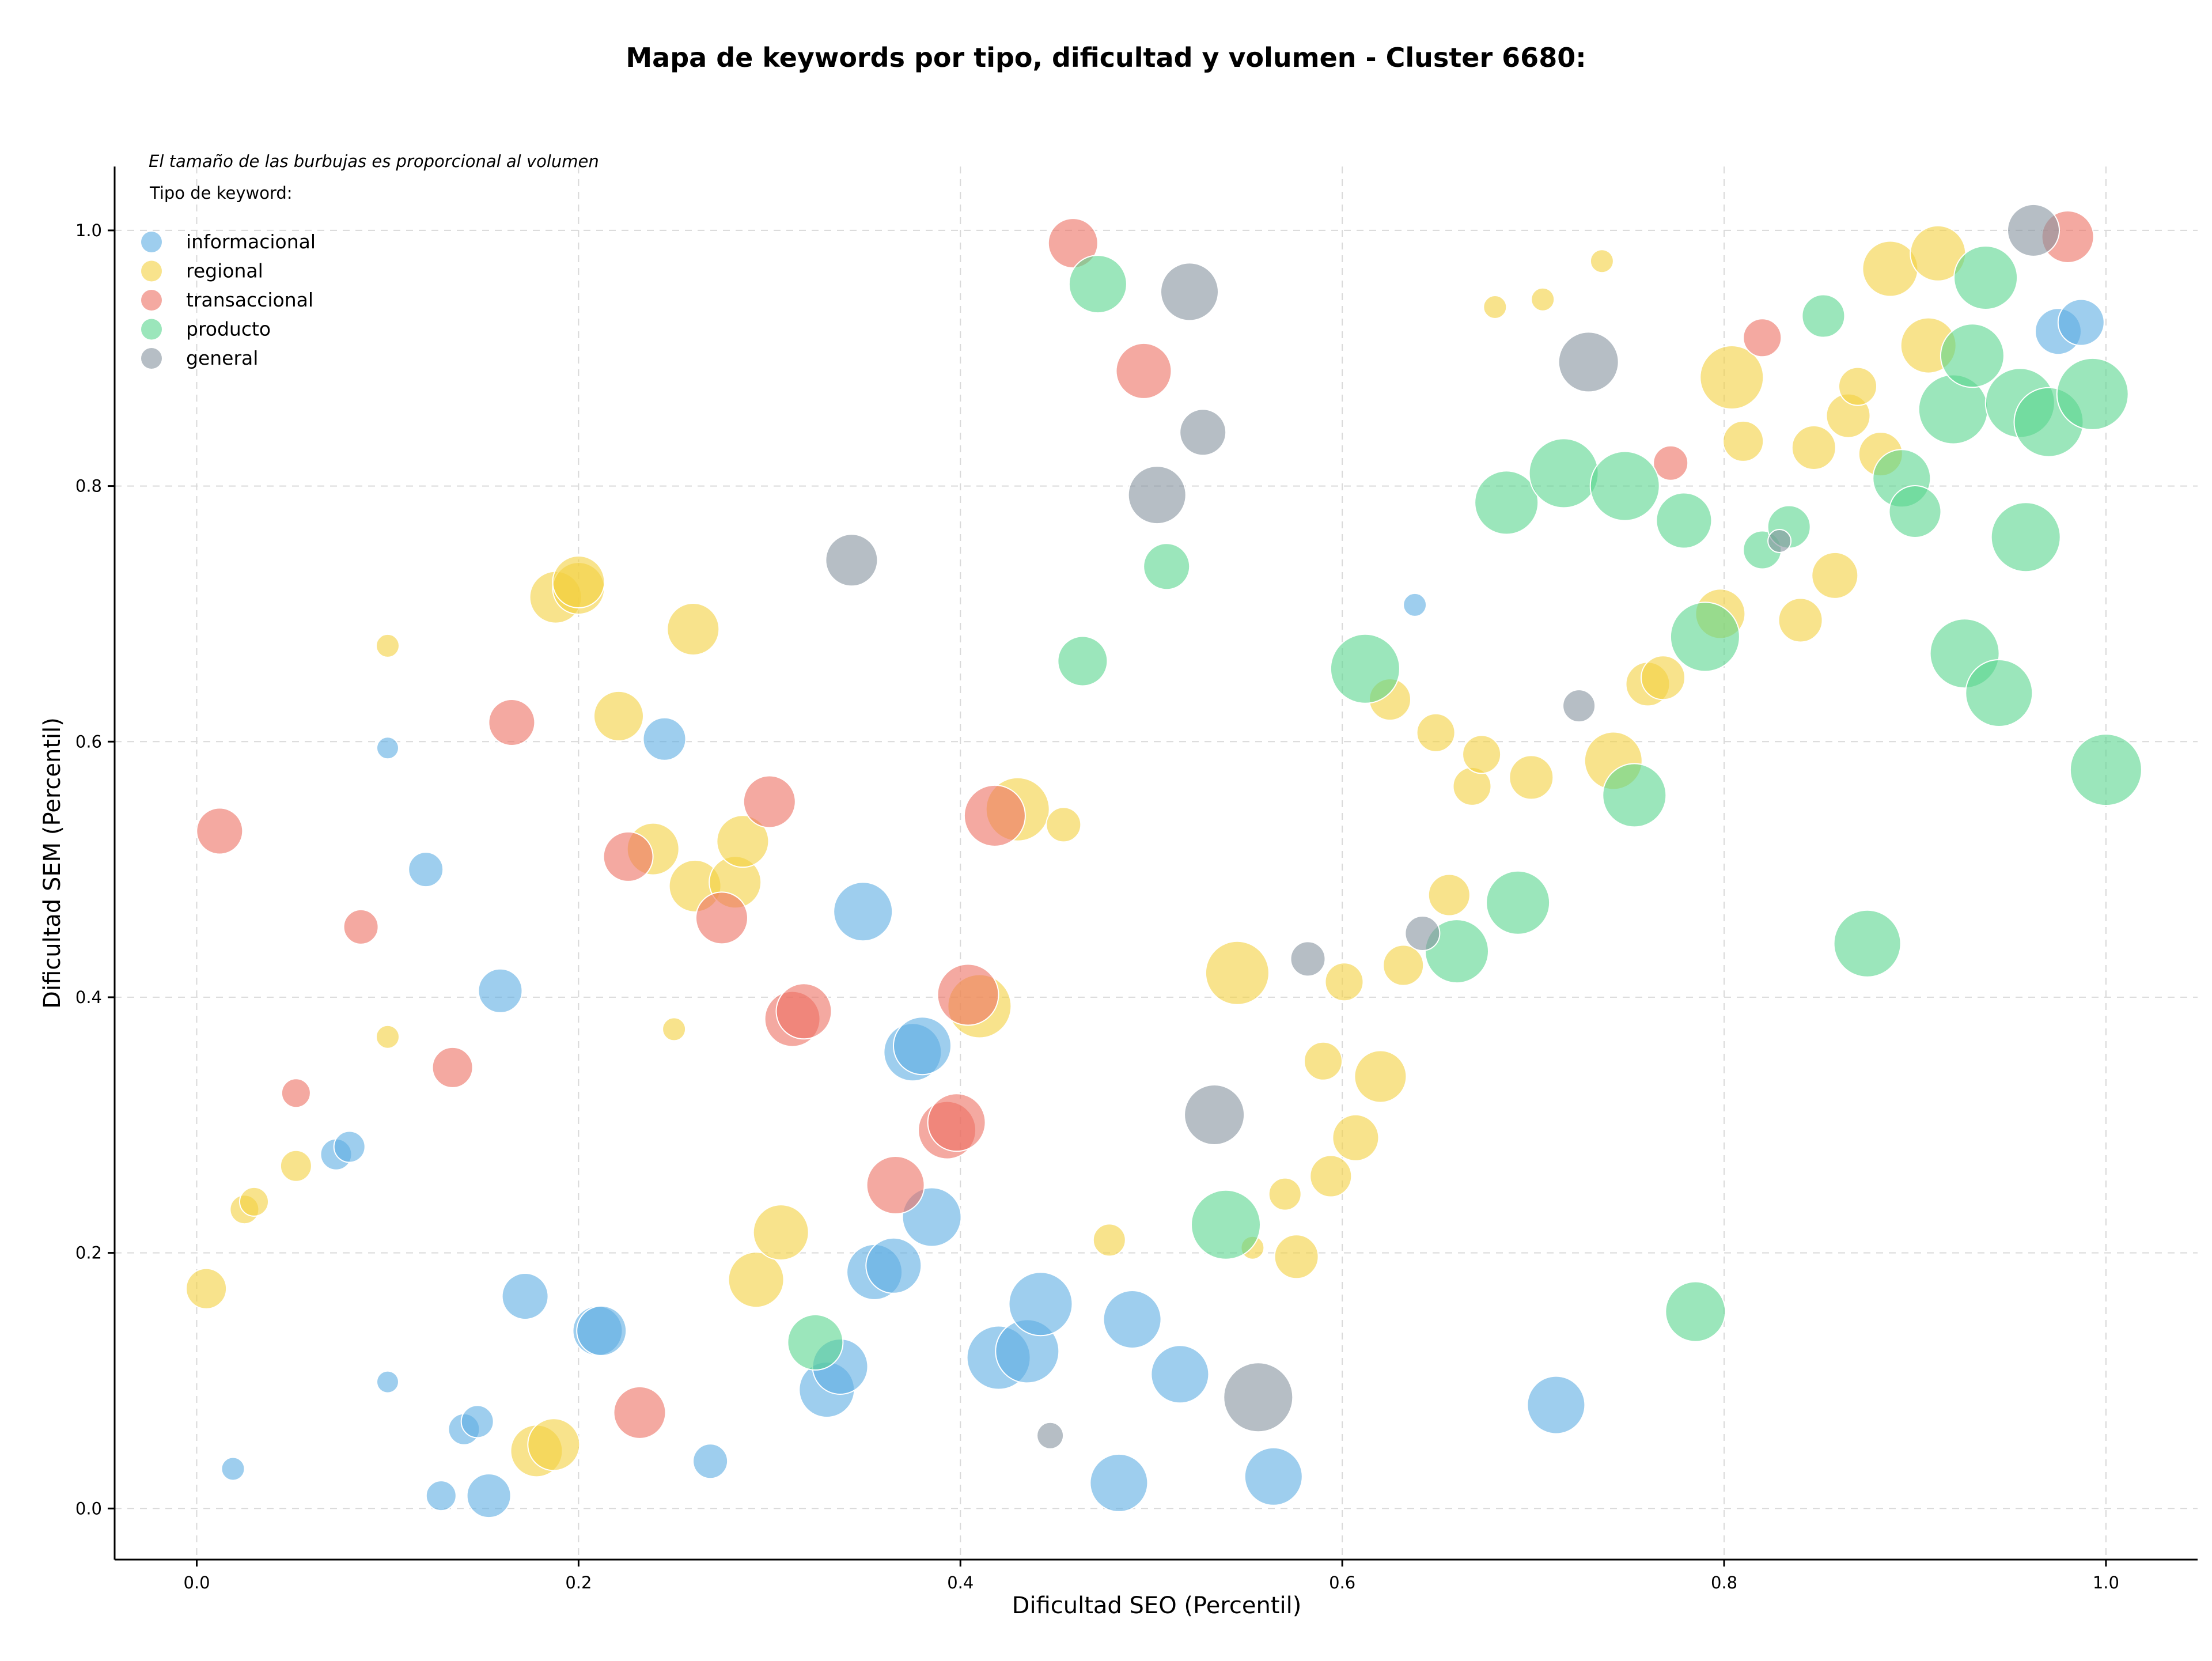 This screenshot has width=2212, height=1661. What do you see at coordinates (249, 300) in the screenshot?
I see `legend-label: transaccional` at bounding box center [249, 300].